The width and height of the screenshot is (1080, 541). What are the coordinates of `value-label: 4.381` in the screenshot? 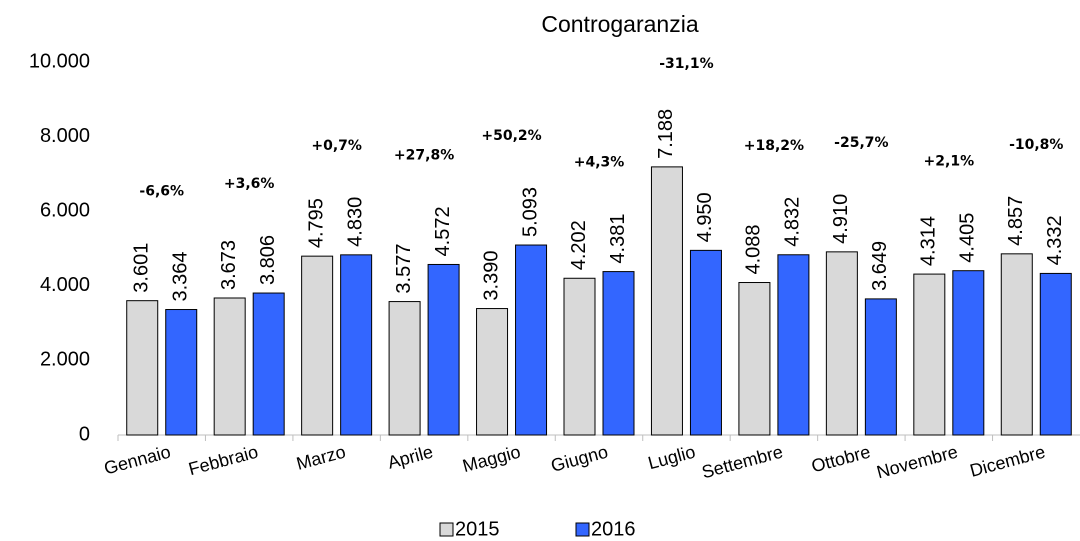 It's located at (618, 239).